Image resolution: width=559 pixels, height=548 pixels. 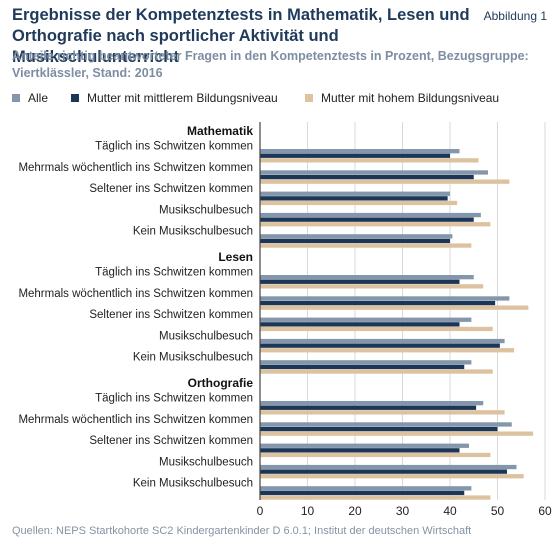 What do you see at coordinates (75, 98) in the screenshot?
I see `legend-swatch-mittel` at bounding box center [75, 98].